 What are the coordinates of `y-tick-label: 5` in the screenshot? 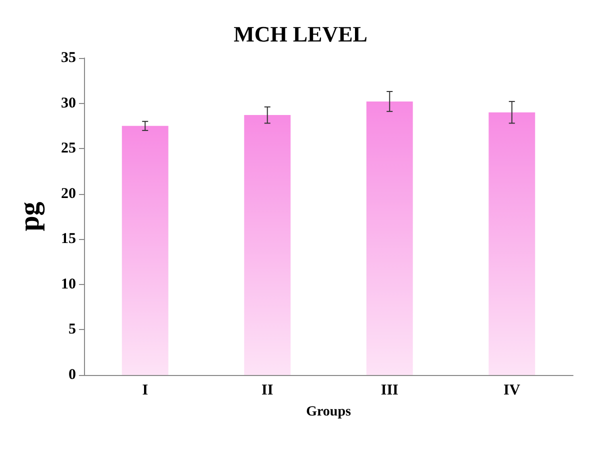 It's located at (72, 330).